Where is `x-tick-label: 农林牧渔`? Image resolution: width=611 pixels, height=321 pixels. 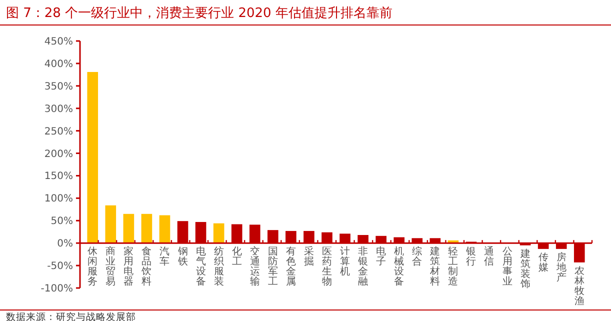 x-tick-label: 农林牧渔 is located at coordinates (578, 286).